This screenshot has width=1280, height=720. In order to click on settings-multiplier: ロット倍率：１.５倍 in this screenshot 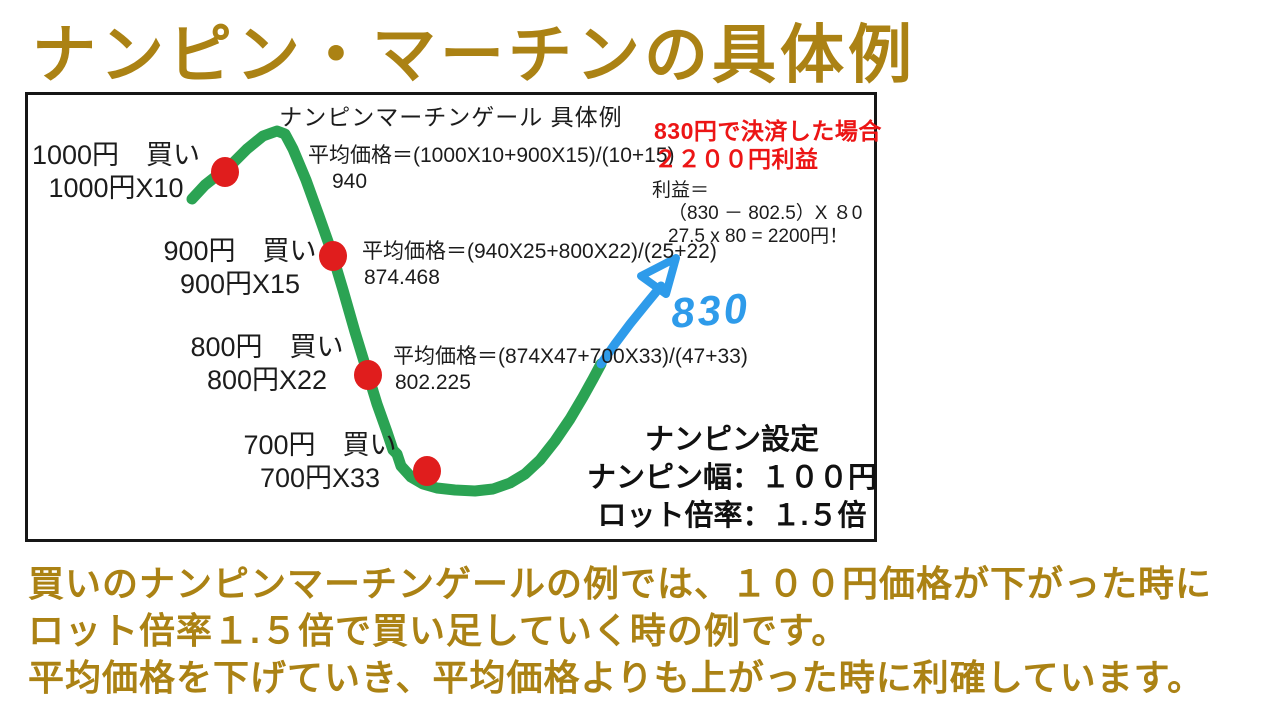, I will do `click(732, 516)`.